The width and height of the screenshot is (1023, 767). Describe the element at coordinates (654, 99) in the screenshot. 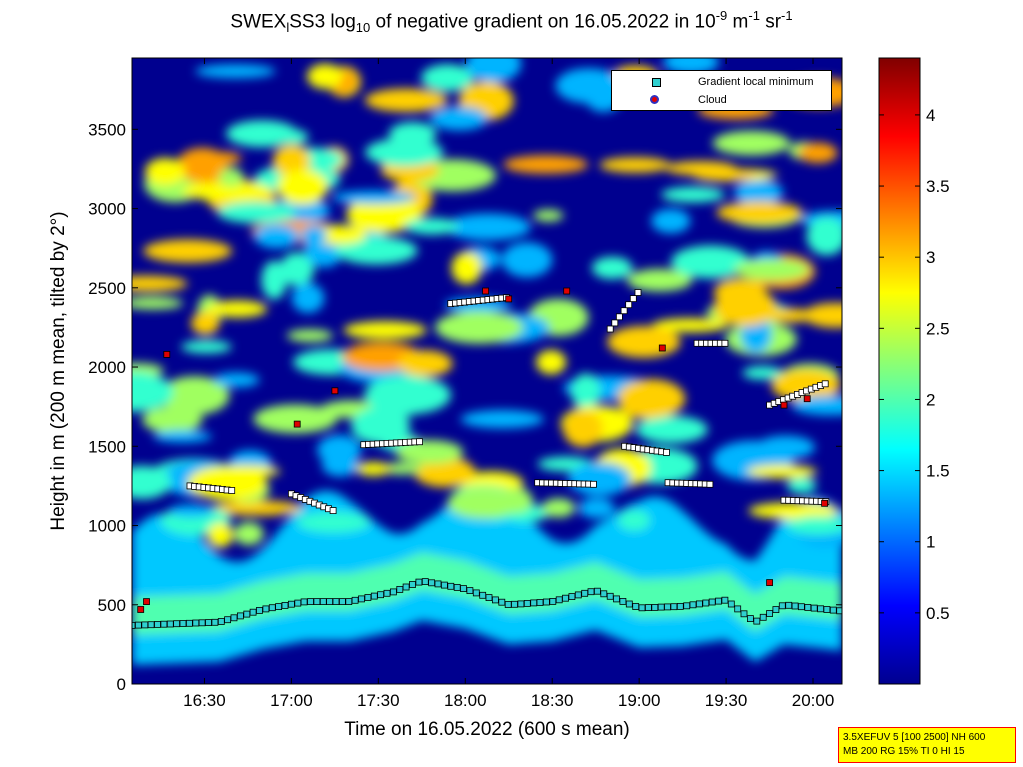

I see `circle-marker-icon` at that location.